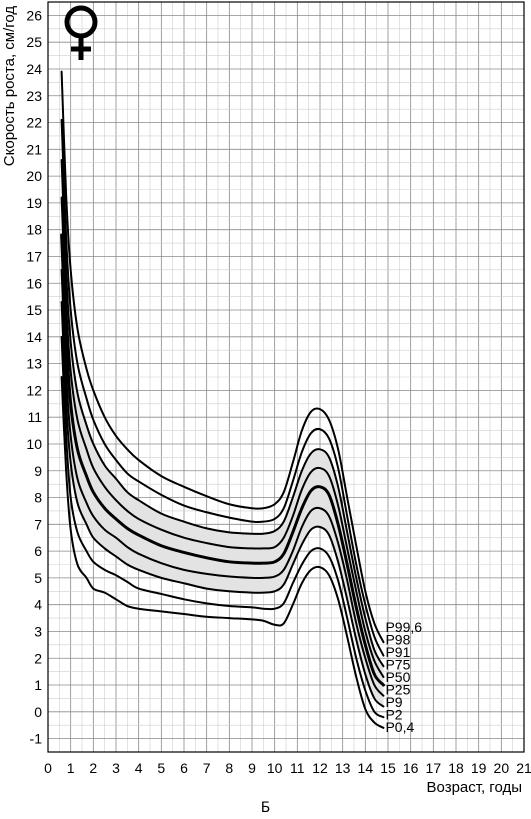  What do you see at coordinates (366, 768) in the screenshot?
I see `x-tick-label: 14` at bounding box center [366, 768].